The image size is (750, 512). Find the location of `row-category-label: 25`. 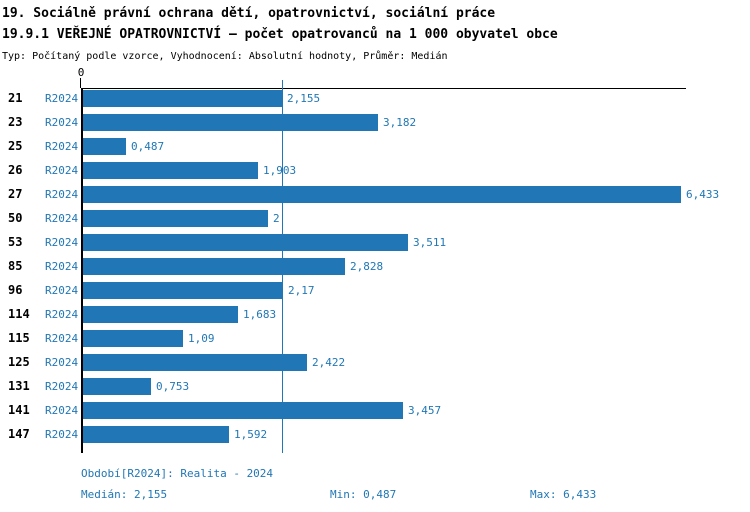

row-category-label: 25 is located at coordinates (15, 146).